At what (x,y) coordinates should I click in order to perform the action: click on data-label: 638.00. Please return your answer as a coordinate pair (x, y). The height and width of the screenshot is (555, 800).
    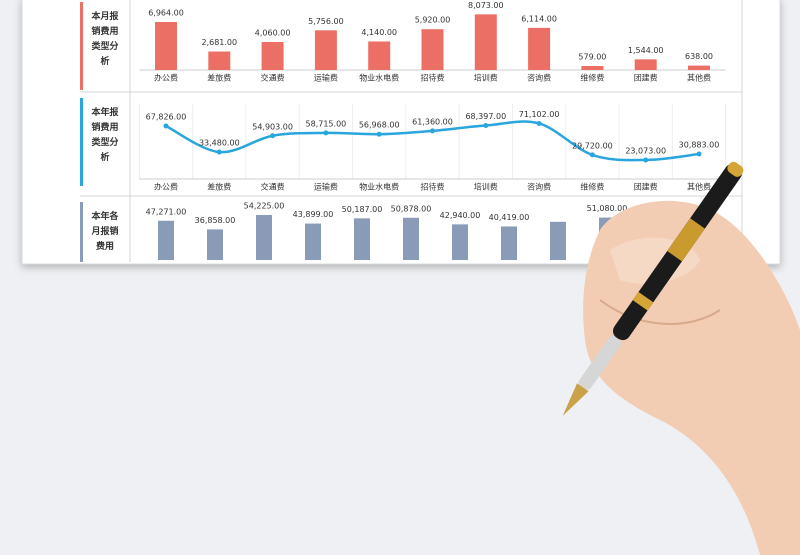
    Looking at the image, I should click on (699, 56).